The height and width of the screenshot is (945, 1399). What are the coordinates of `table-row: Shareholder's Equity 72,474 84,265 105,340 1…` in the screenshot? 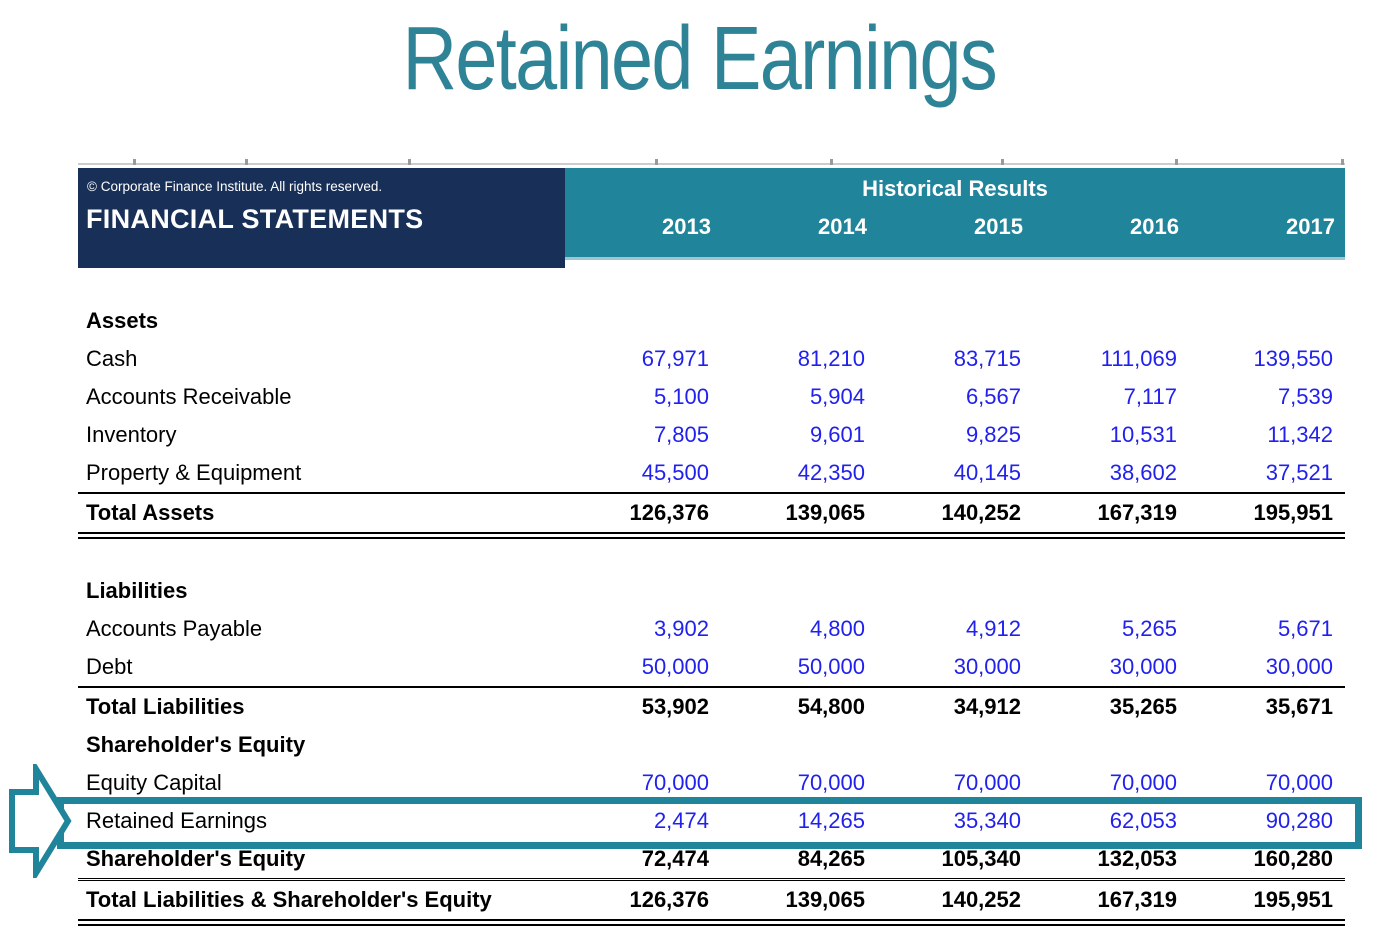 It's located at (711, 859).